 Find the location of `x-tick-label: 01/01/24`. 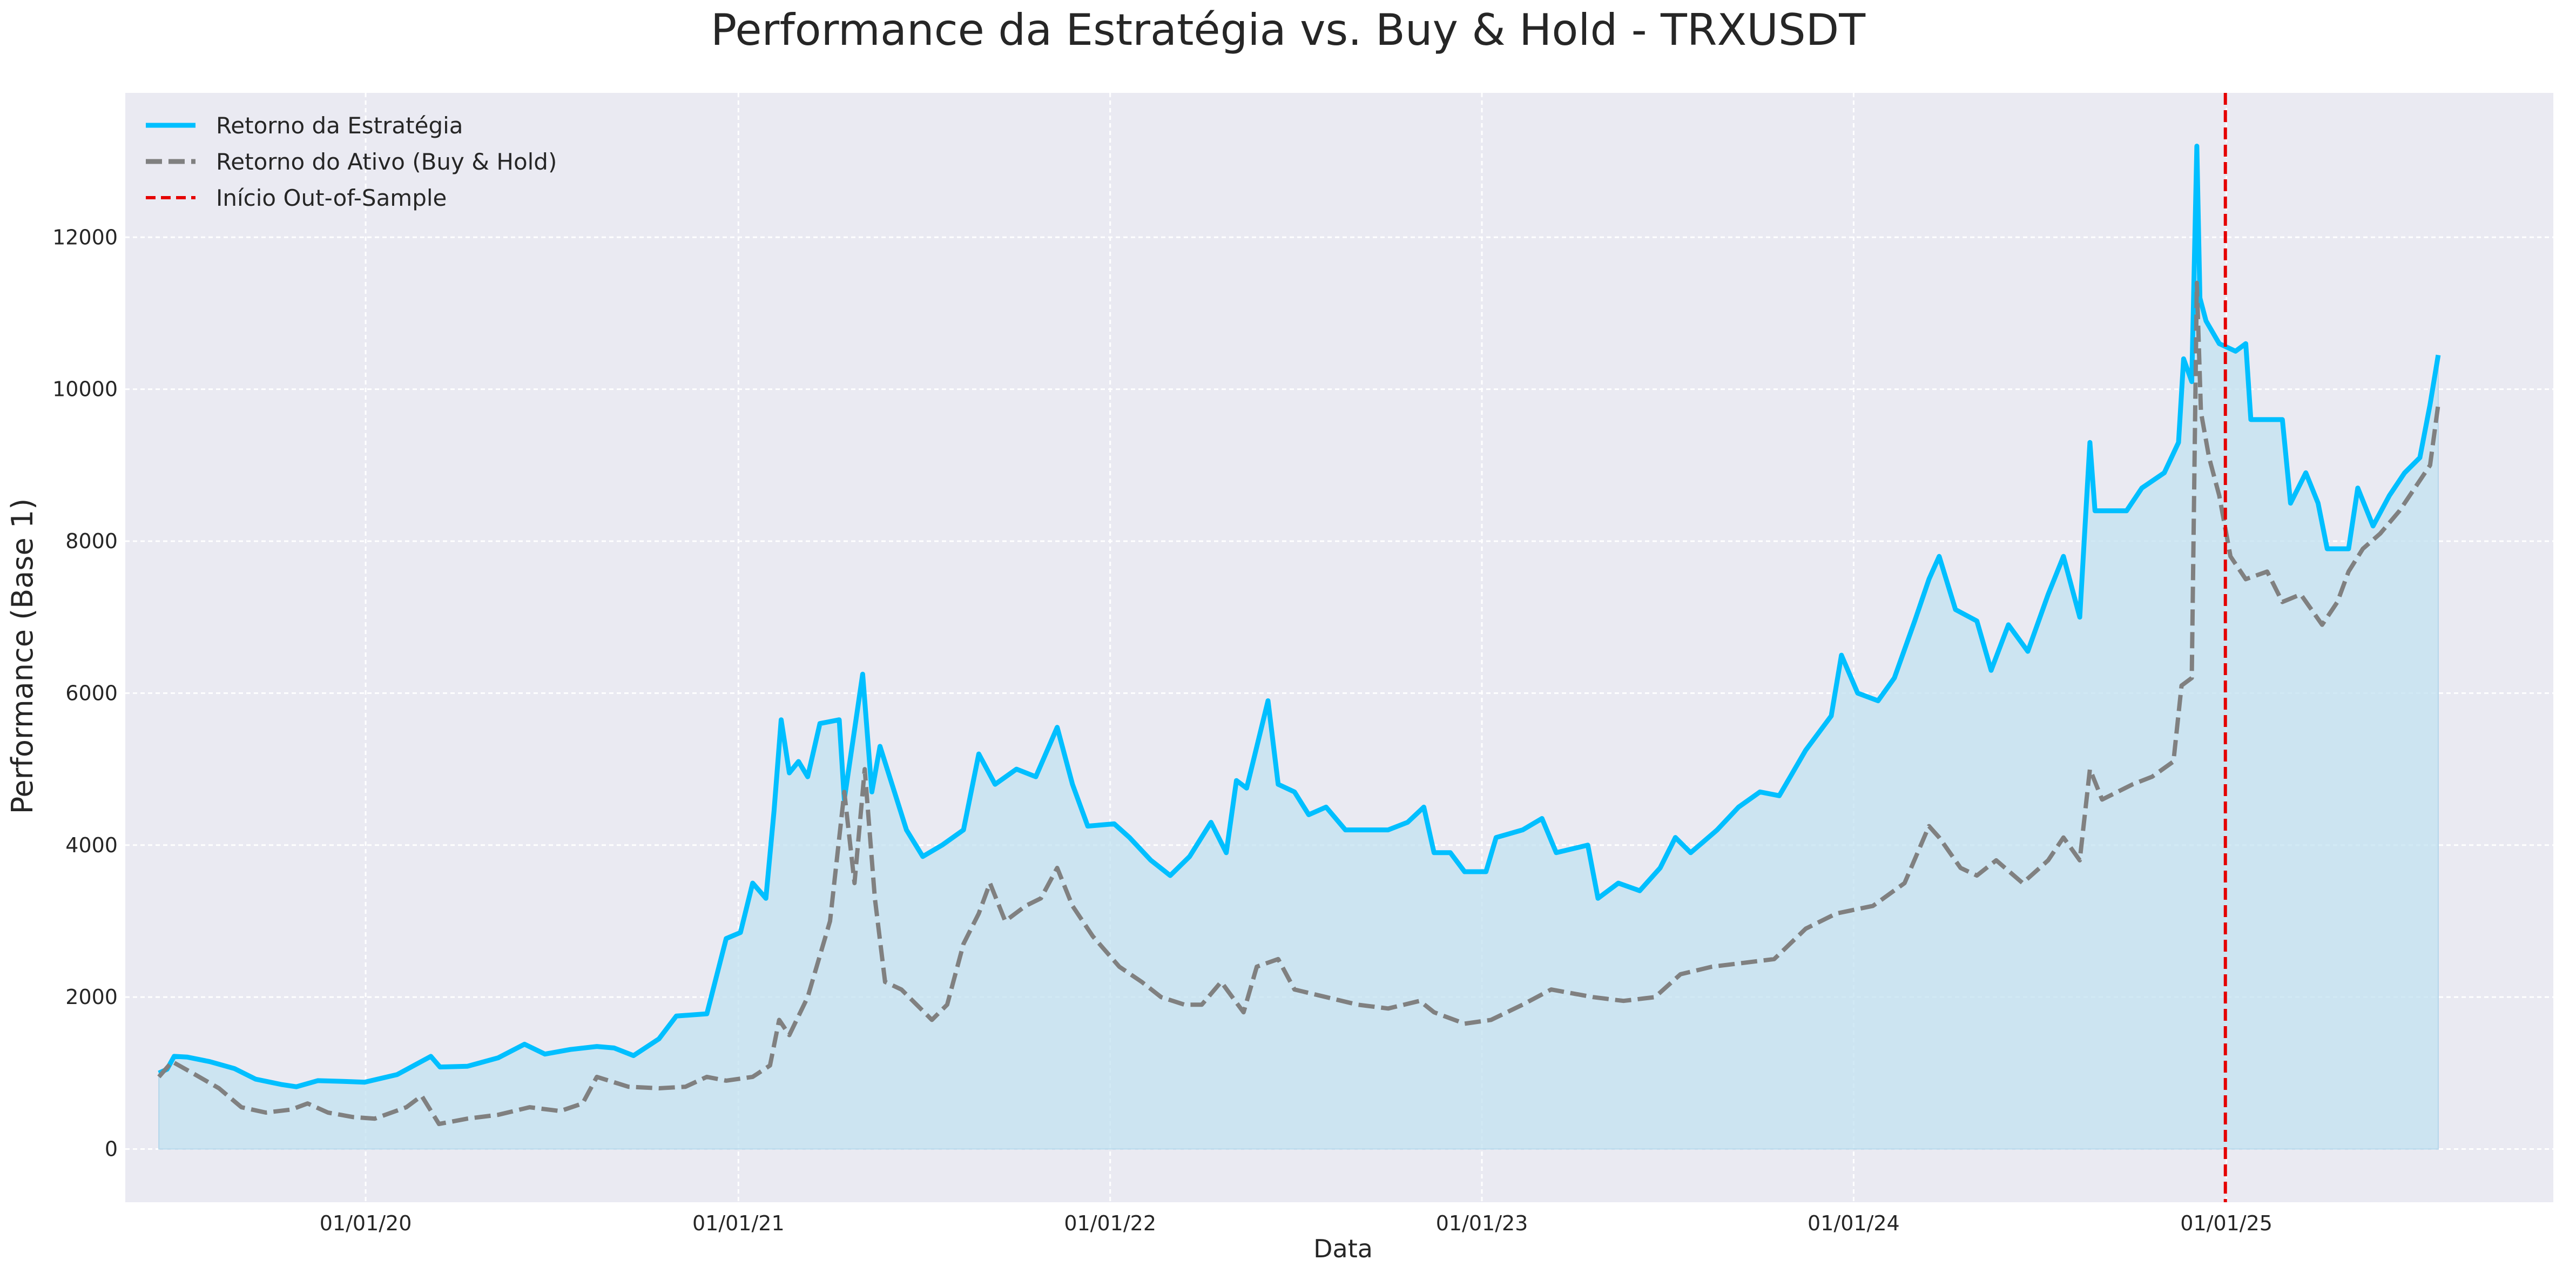

x-tick-label: 01/01/24 is located at coordinates (1854, 1223).